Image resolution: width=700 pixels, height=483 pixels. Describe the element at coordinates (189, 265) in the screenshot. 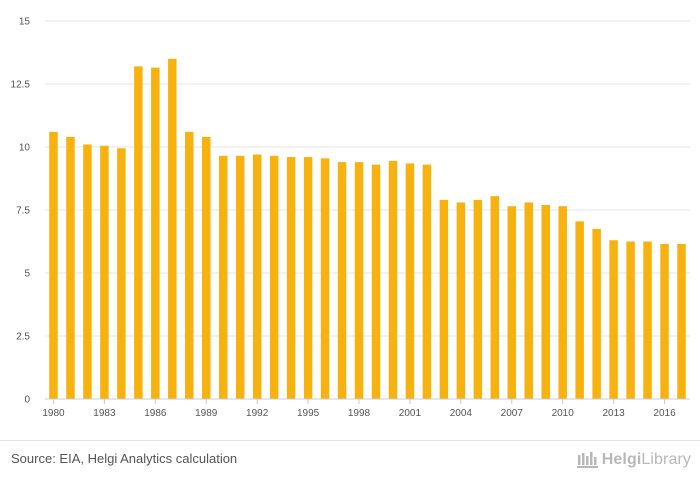

I see `bar-1988` at that location.